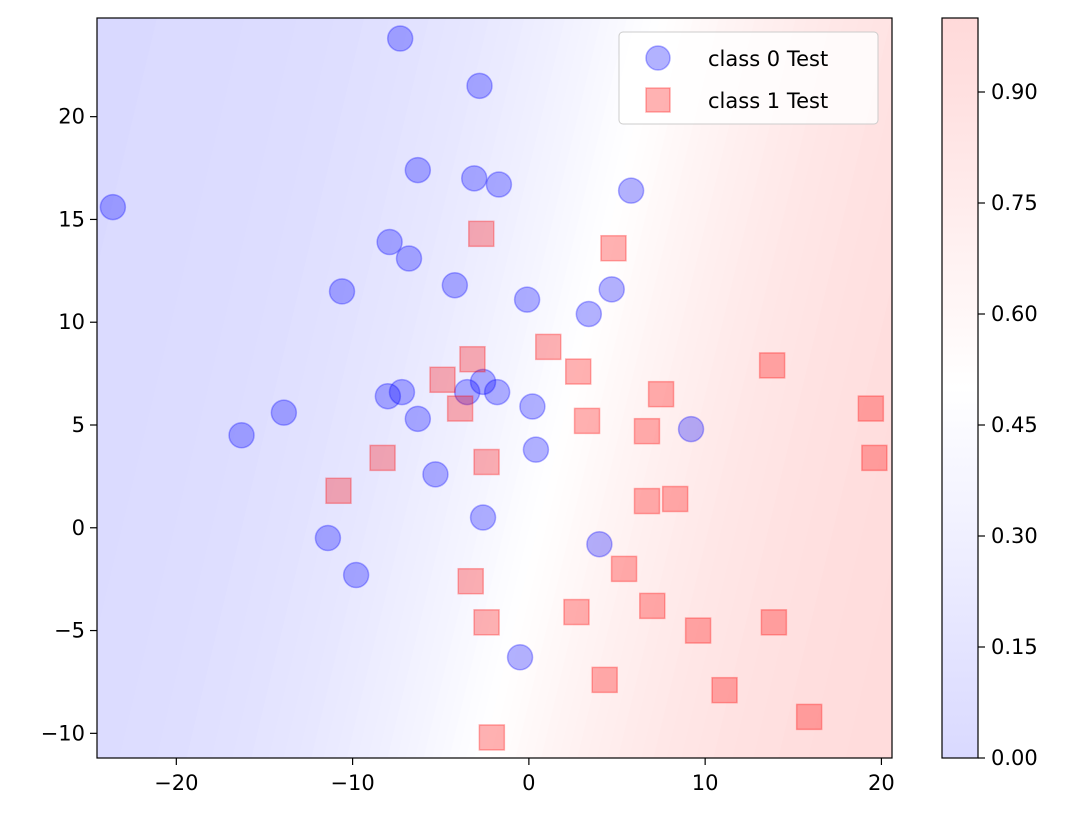  I want to click on colorbar-tick-label: 0.75, so click(1014, 203).